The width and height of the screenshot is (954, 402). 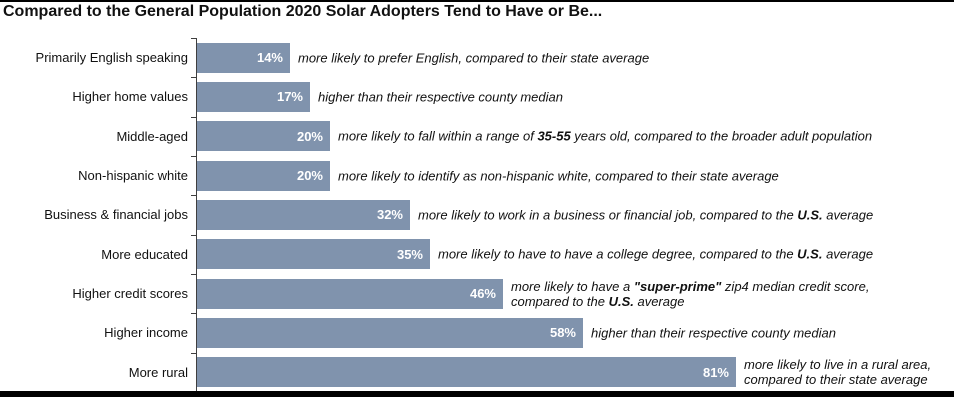 I want to click on annotation-segment: more likely to fall within a range of, so click(x=438, y=136).